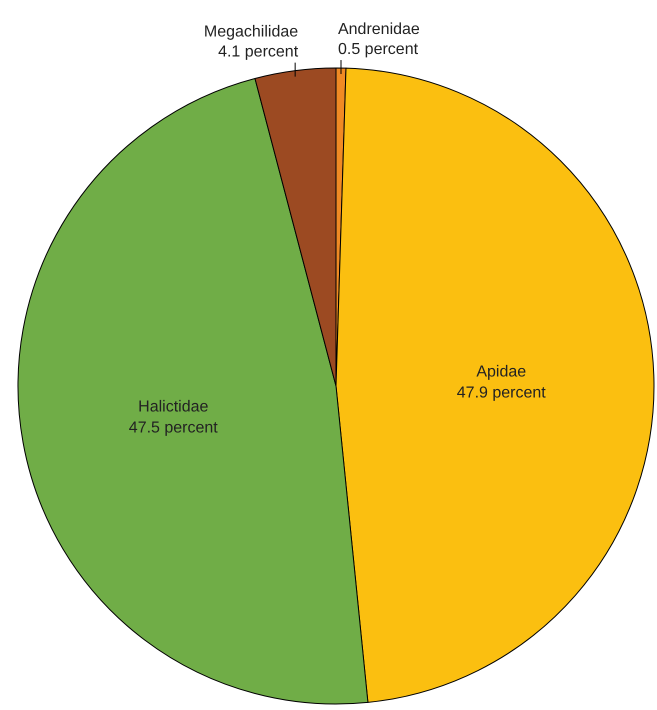  What do you see at coordinates (173, 427) in the screenshot?
I see `data-label: 47.5 percent` at bounding box center [173, 427].